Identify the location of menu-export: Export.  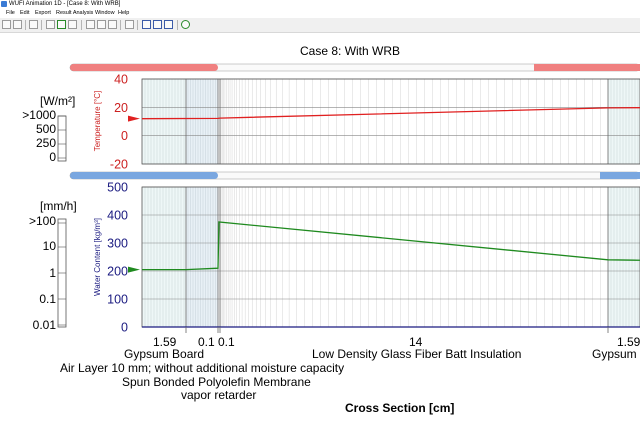
(43, 13).